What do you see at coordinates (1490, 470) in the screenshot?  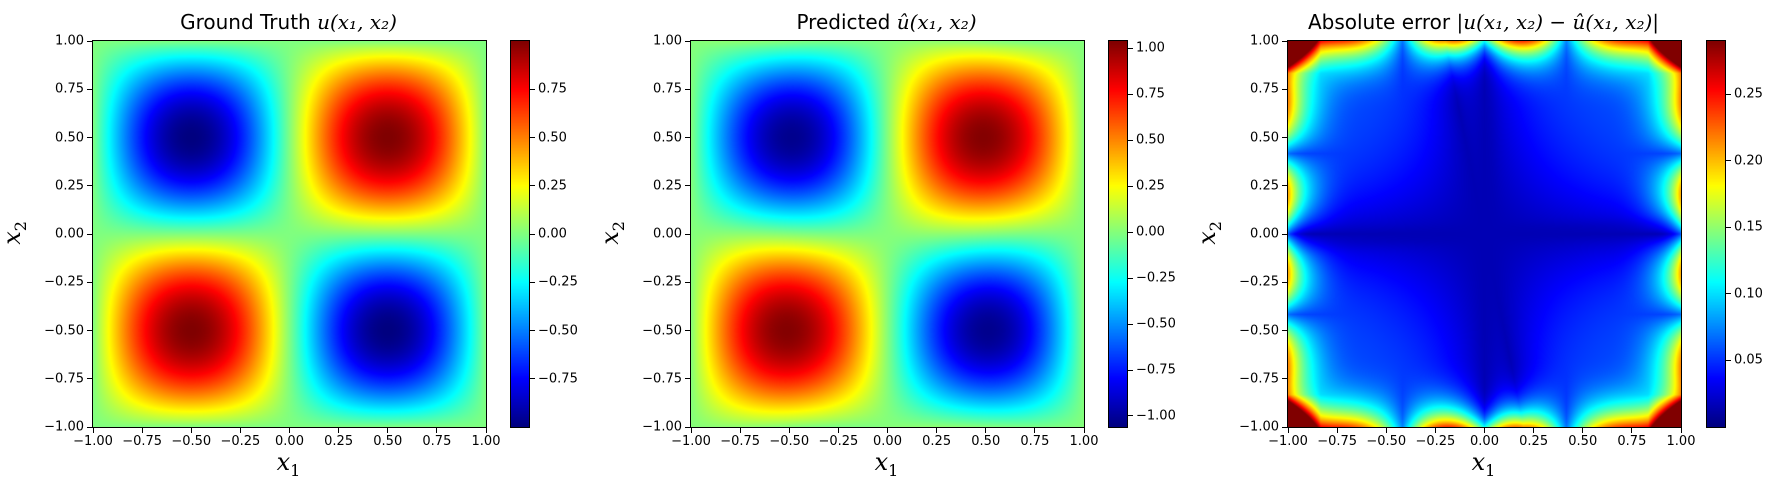 I see `x-axis-label-subscript: 1` at bounding box center [1490, 470].